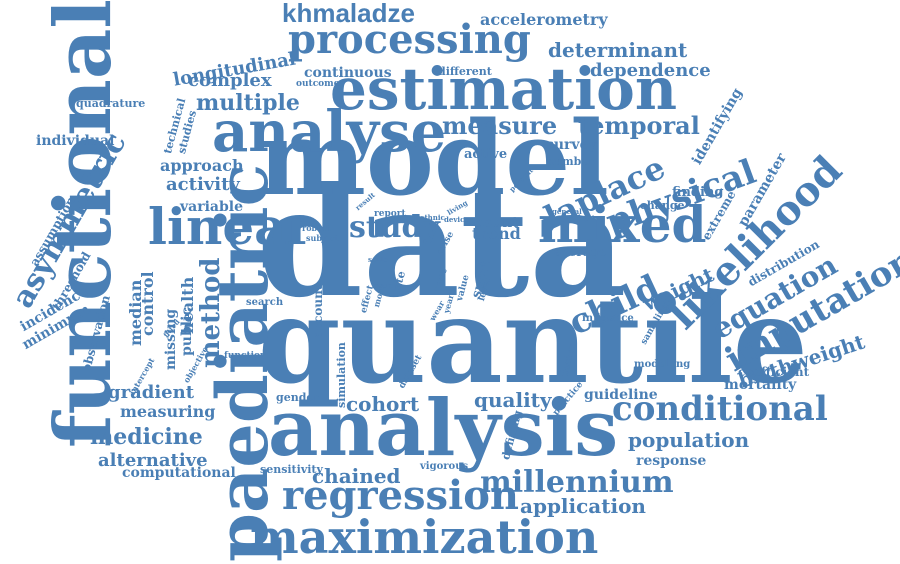 This screenshot has width=900, height=564. What do you see at coordinates (504, 89) in the screenshot?
I see `word-estimation: estimation` at bounding box center [504, 89].